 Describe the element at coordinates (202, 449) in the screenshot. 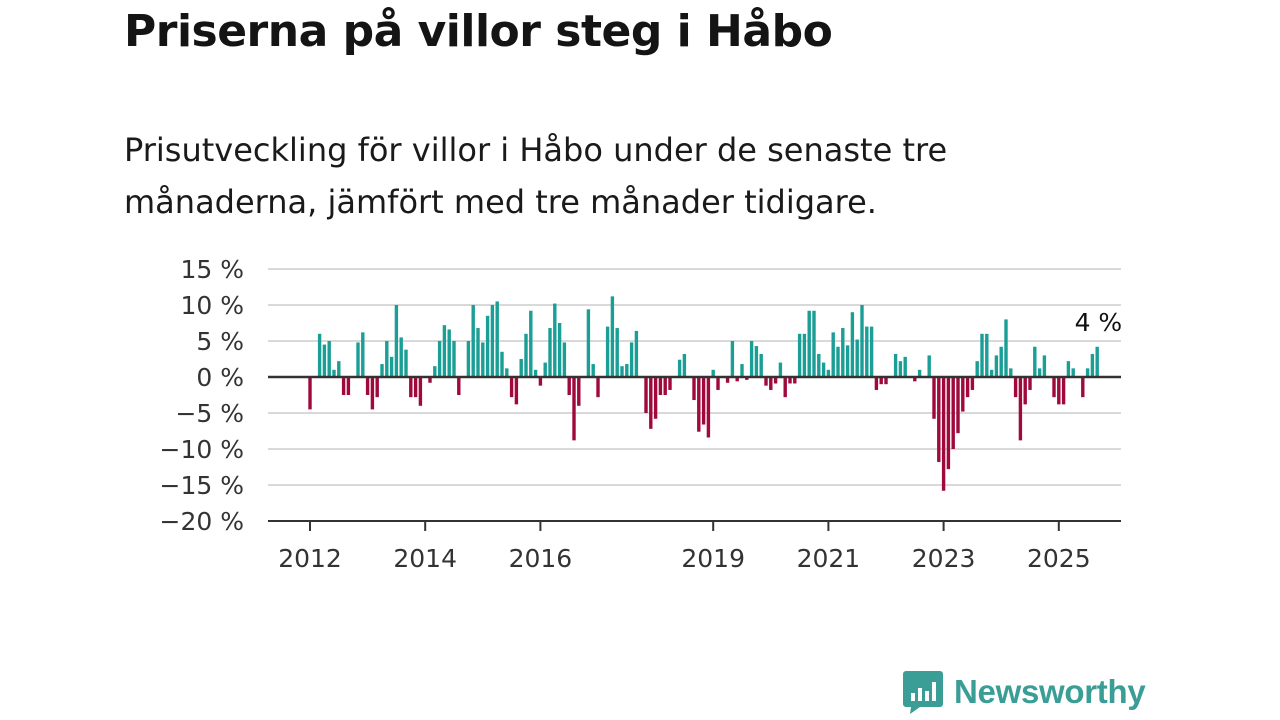

I see `y-tick-label: −10 %` at that location.